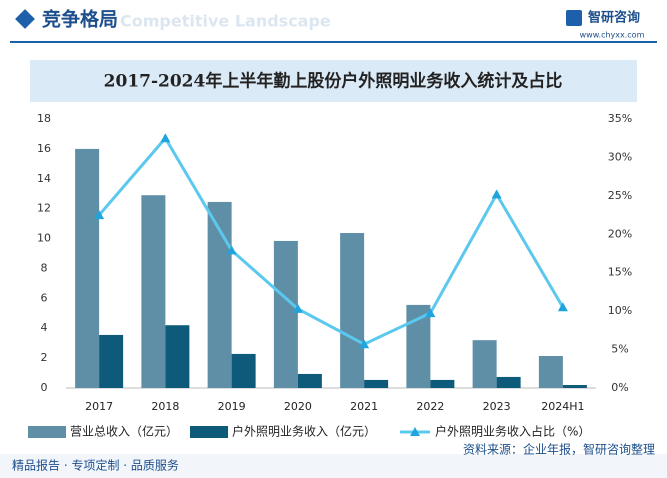  Describe the element at coordinates (80, 19) in the screenshot. I see `header-title: 竞争格局` at that location.